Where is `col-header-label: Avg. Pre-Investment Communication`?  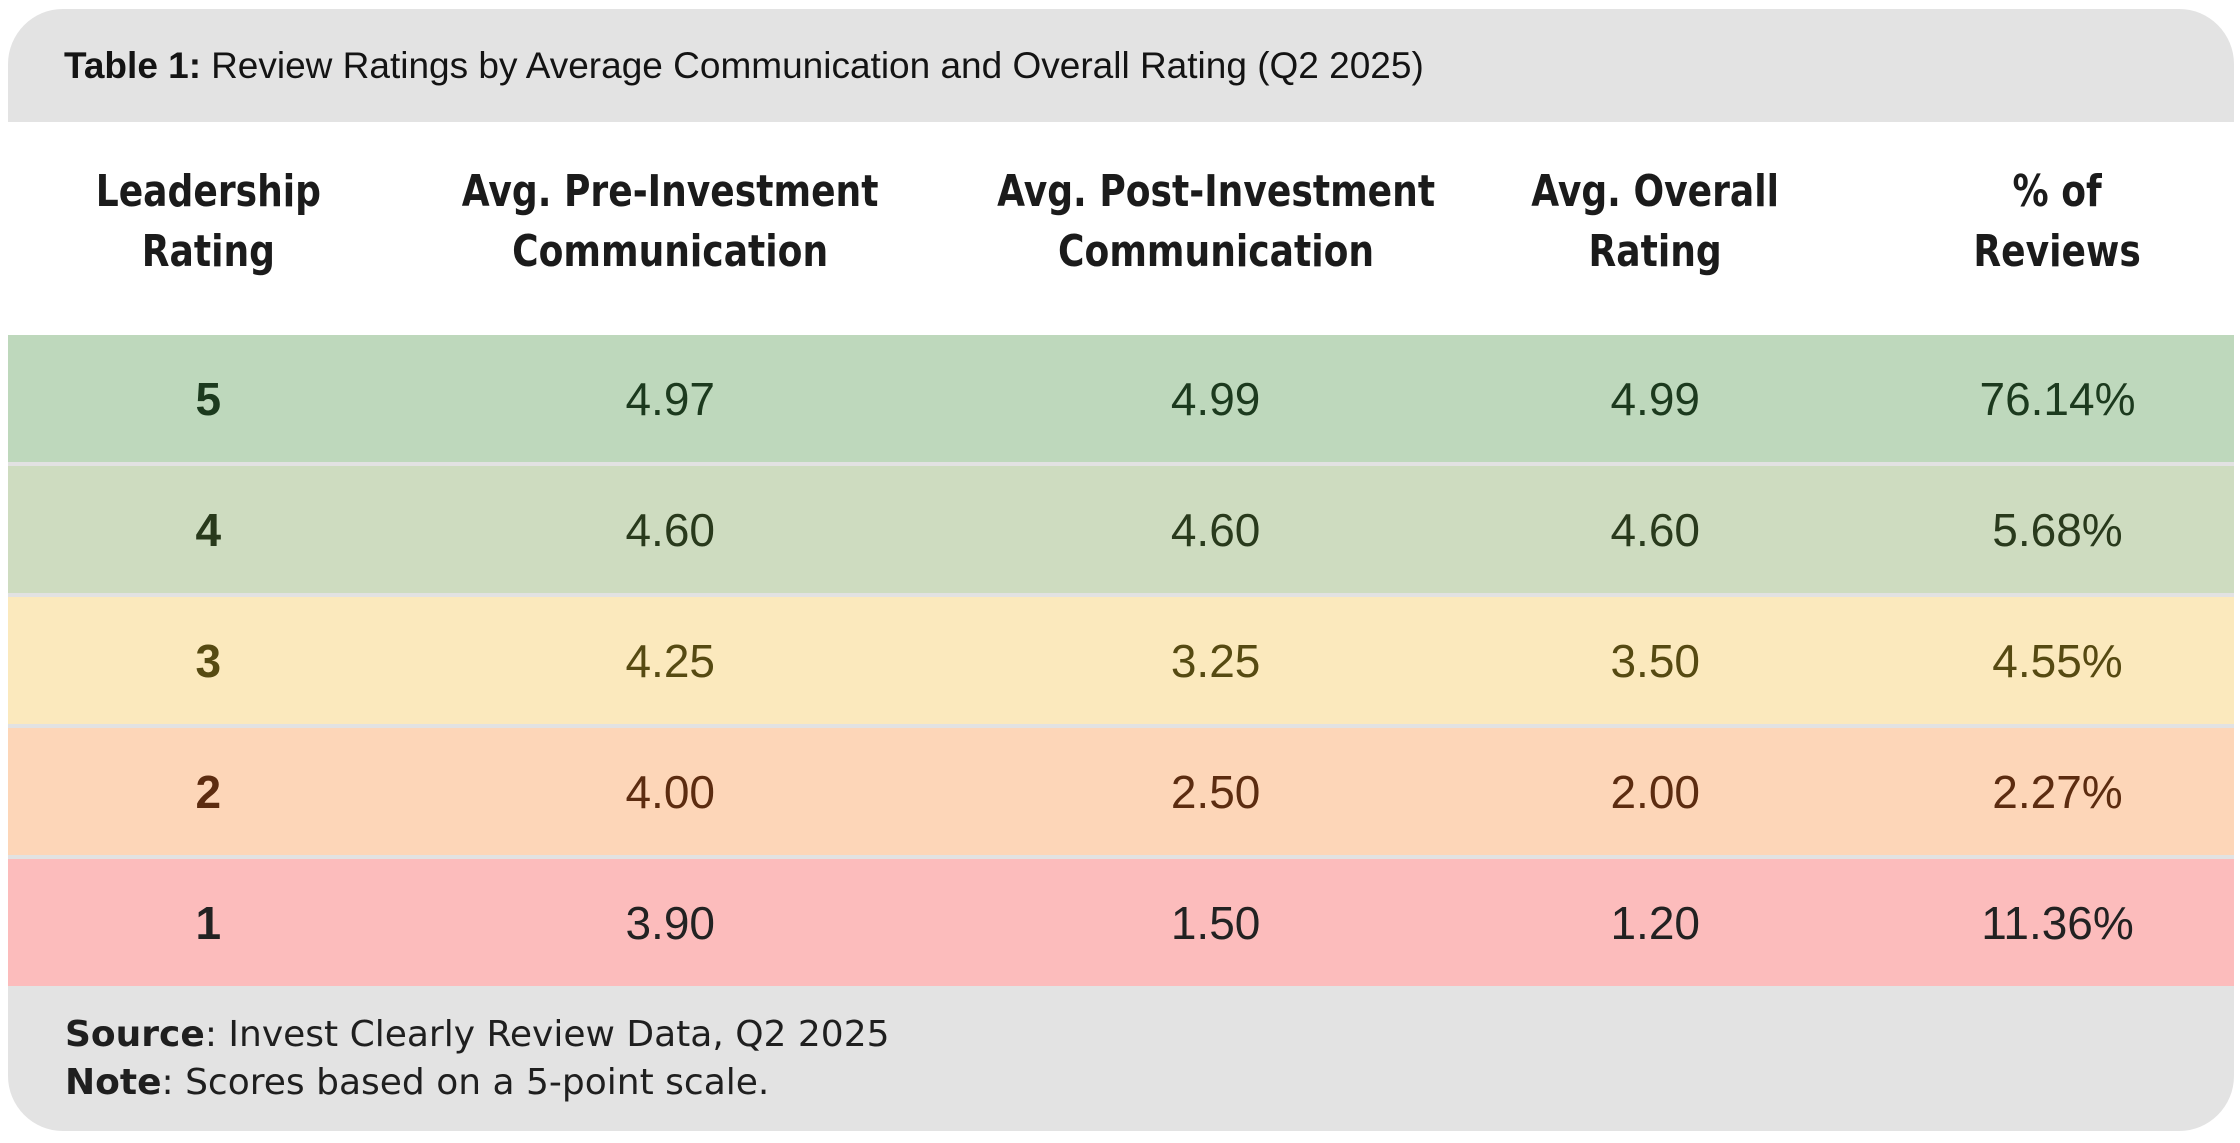 col-header-label: Avg. Pre-Investment Communication is located at coordinates (670, 221).